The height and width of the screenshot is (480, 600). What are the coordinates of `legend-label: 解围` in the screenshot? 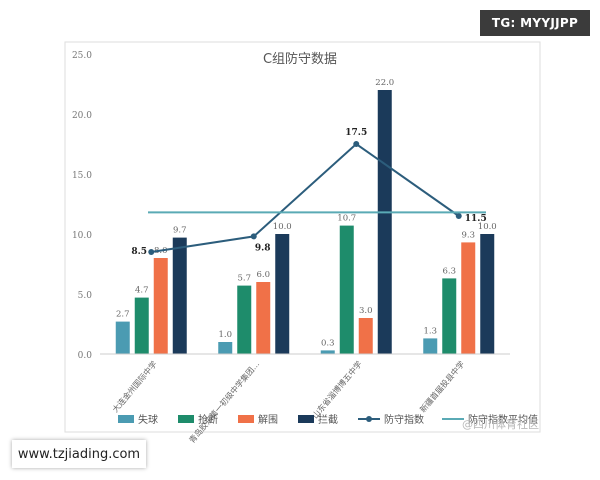 It's located at (268, 419).